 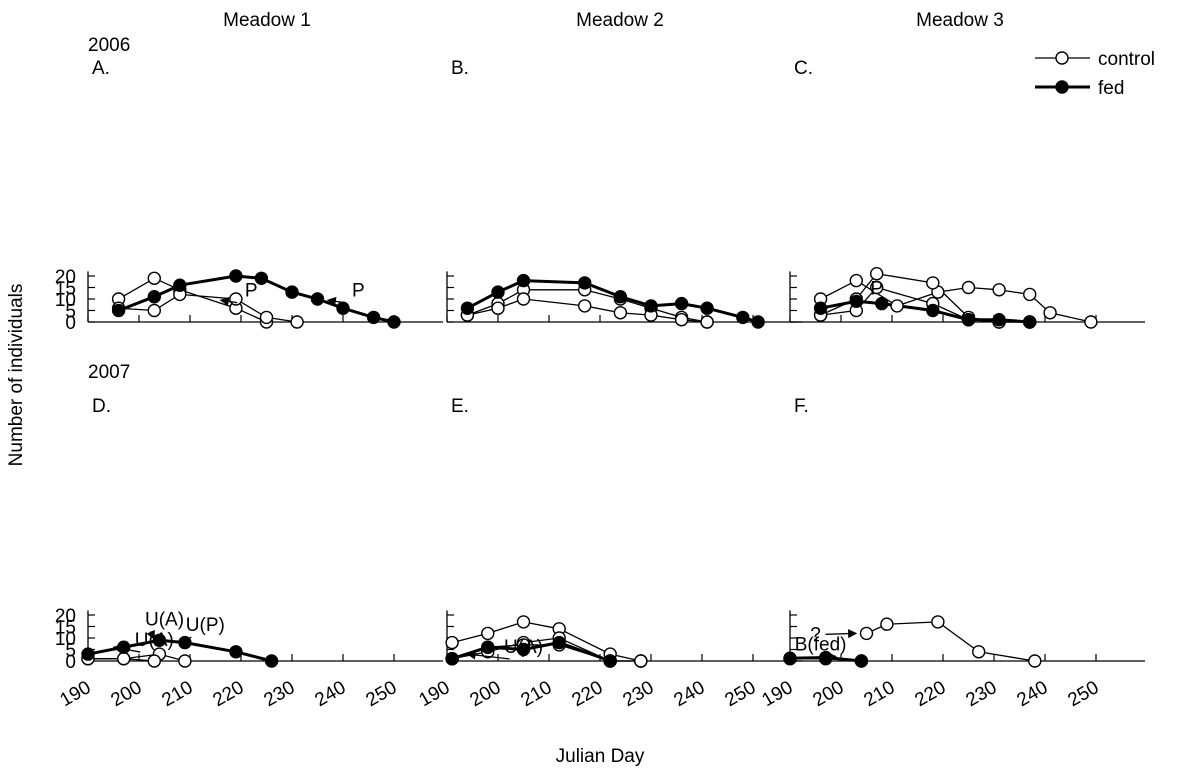 What do you see at coordinates (358, 291) in the screenshot?
I see `annotation-label: P` at bounding box center [358, 291].